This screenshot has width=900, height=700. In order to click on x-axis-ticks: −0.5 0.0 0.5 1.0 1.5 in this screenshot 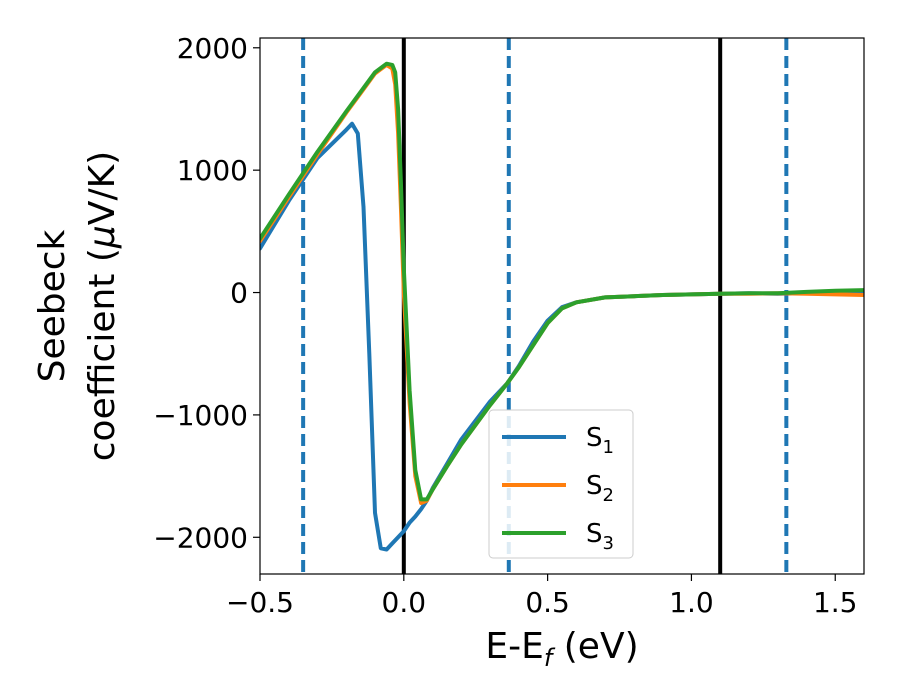, I will do `click(542, 596)`.